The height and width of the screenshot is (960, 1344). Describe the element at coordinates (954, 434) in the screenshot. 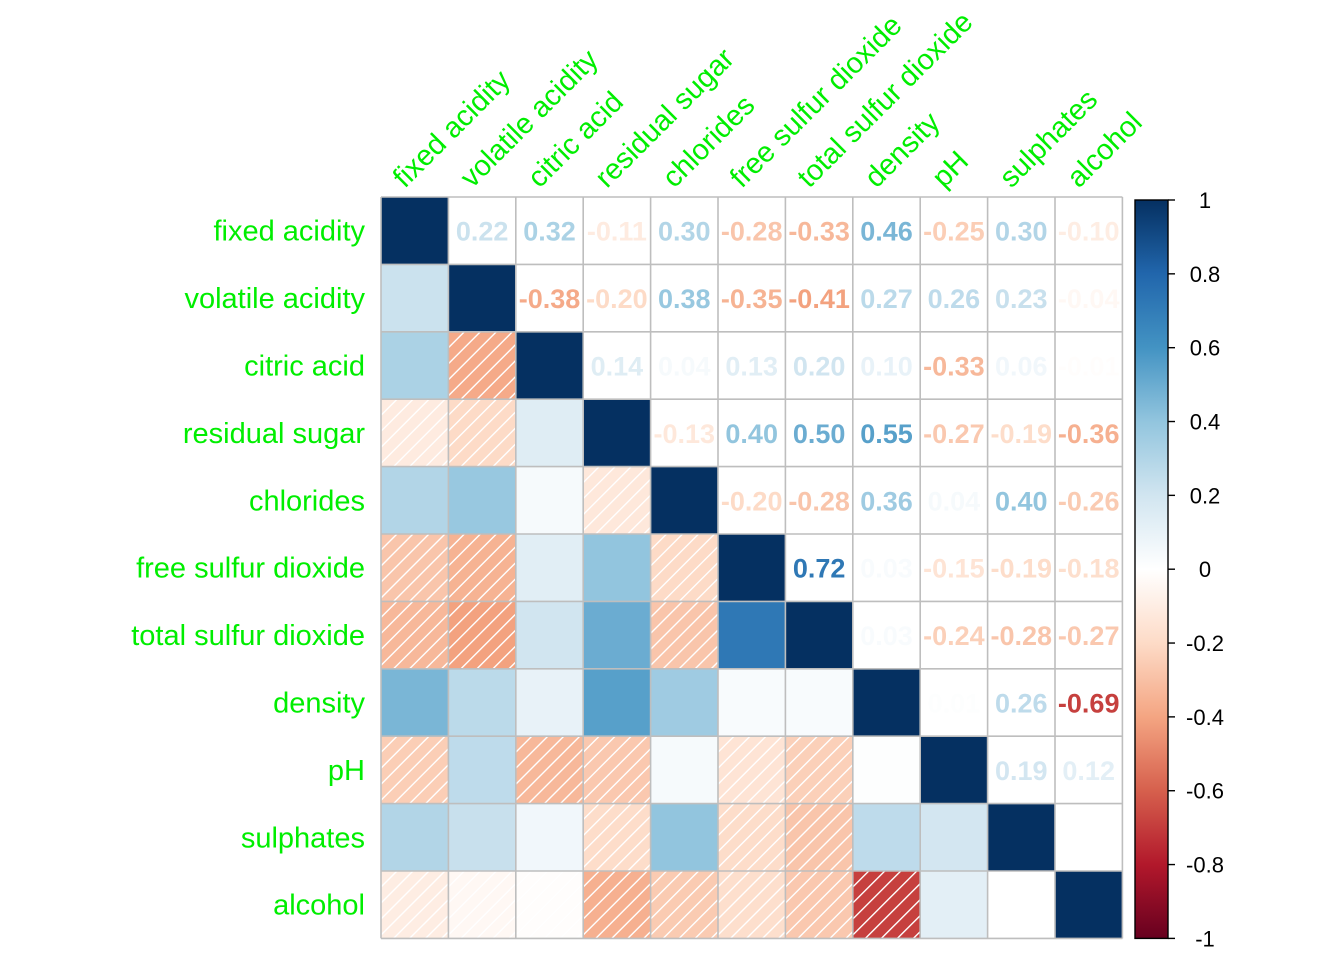

I see `value-residual-sugar-pH: -0.27` at that location.